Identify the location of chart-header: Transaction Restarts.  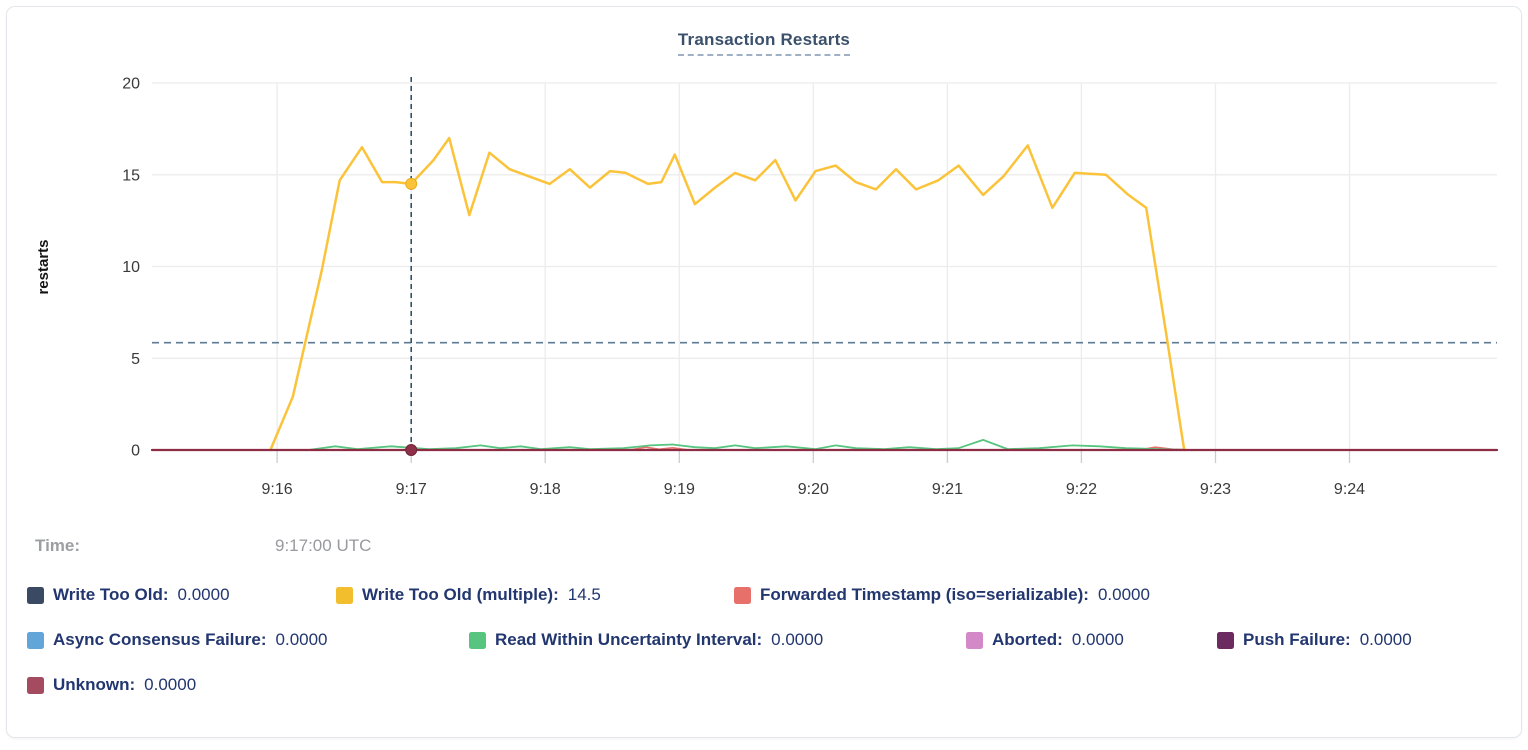
(764, 43).